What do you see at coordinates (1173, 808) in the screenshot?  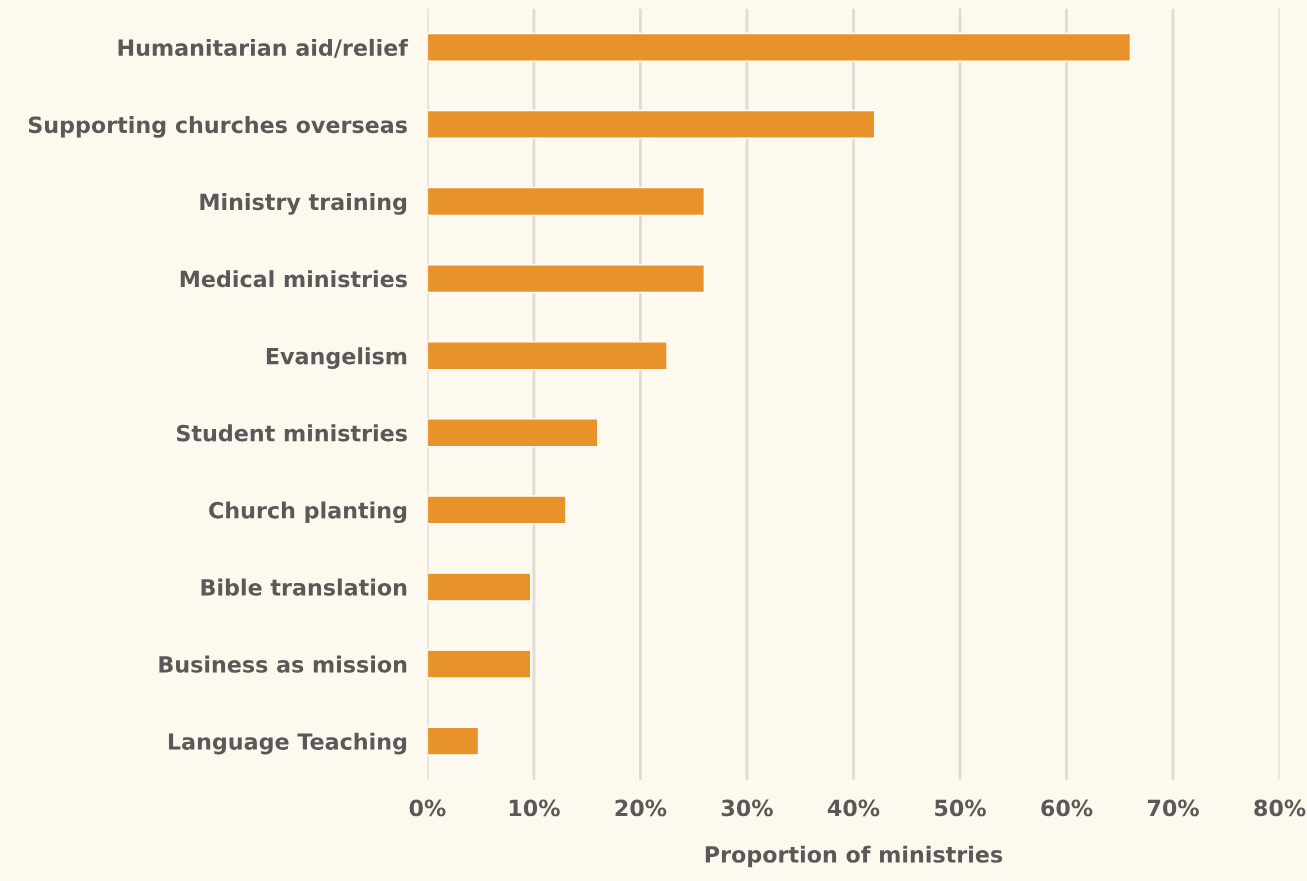 I see `x-tick-label: 70%` at bounding box center [1173, 808].